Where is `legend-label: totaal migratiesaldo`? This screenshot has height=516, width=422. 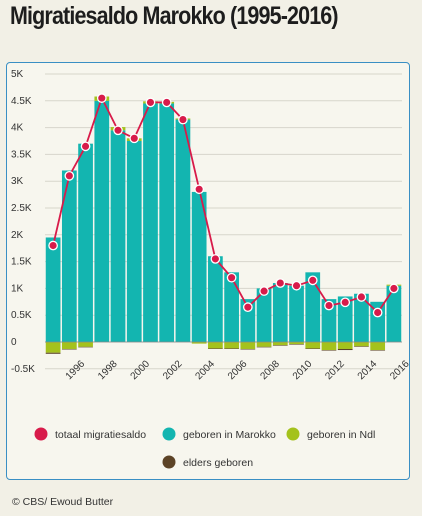 legend-label: totaal migratiesaldo is located at coordinates (100, 435).